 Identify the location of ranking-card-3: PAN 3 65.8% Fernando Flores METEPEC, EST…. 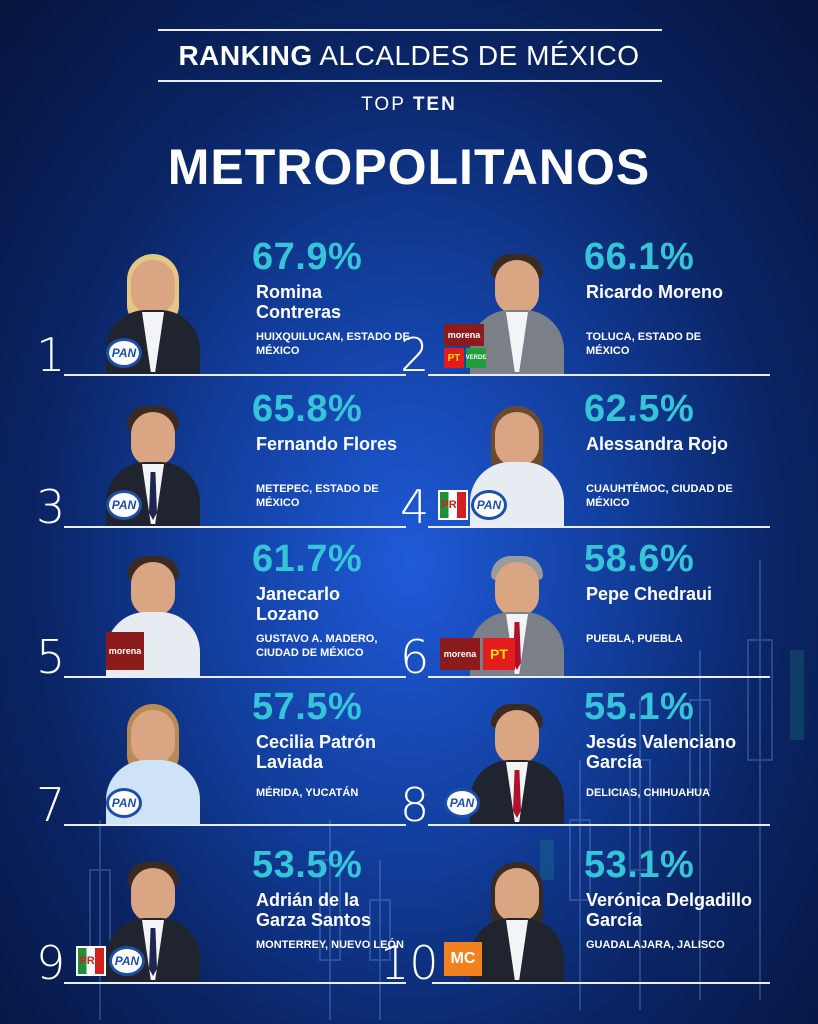
(221, 461).